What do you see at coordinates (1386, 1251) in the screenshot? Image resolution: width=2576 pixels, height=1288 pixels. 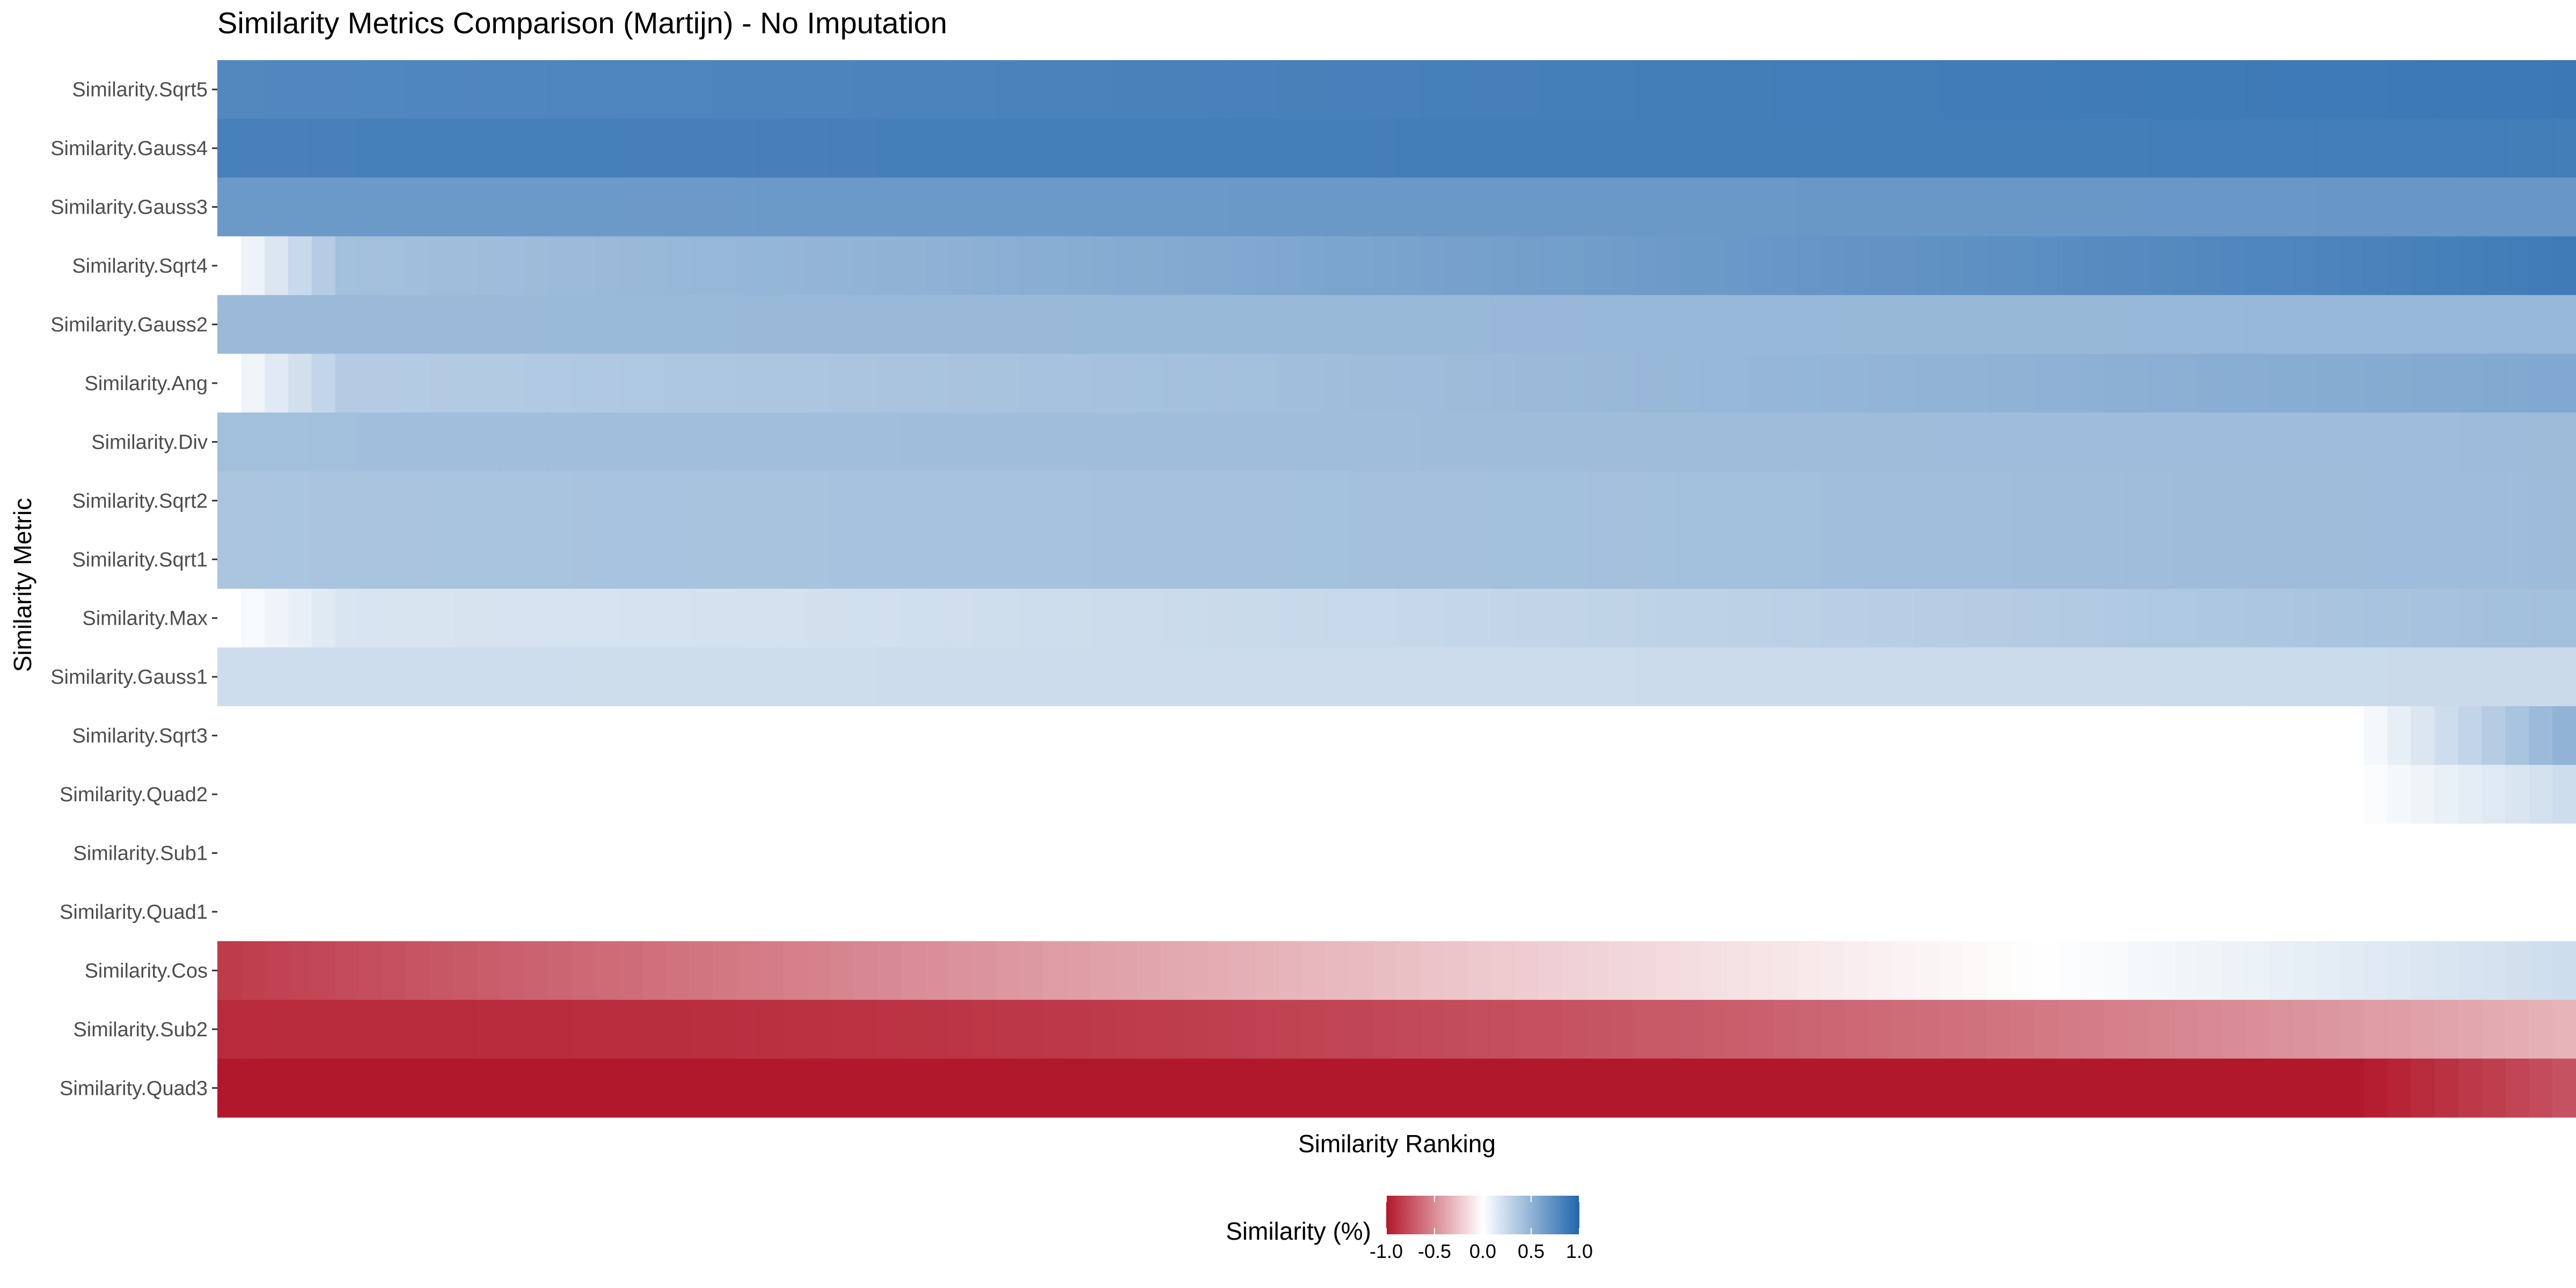 I see `legend-tick-label: -1.0` at bounding box center [1386, 1251].